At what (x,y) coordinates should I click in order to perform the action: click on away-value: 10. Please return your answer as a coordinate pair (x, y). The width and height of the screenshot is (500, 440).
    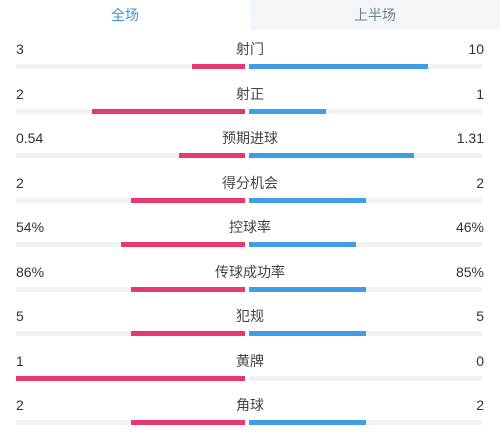
    Looking at the image, I should click on (476, 49).